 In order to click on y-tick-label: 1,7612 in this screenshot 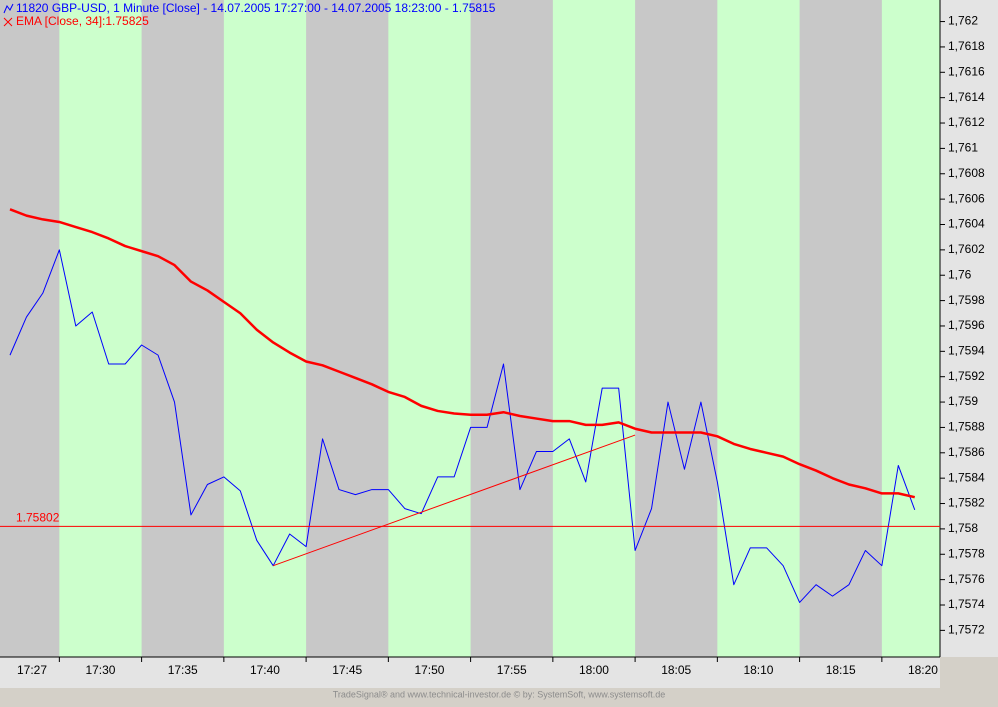, I will do `click(966, 122)`.